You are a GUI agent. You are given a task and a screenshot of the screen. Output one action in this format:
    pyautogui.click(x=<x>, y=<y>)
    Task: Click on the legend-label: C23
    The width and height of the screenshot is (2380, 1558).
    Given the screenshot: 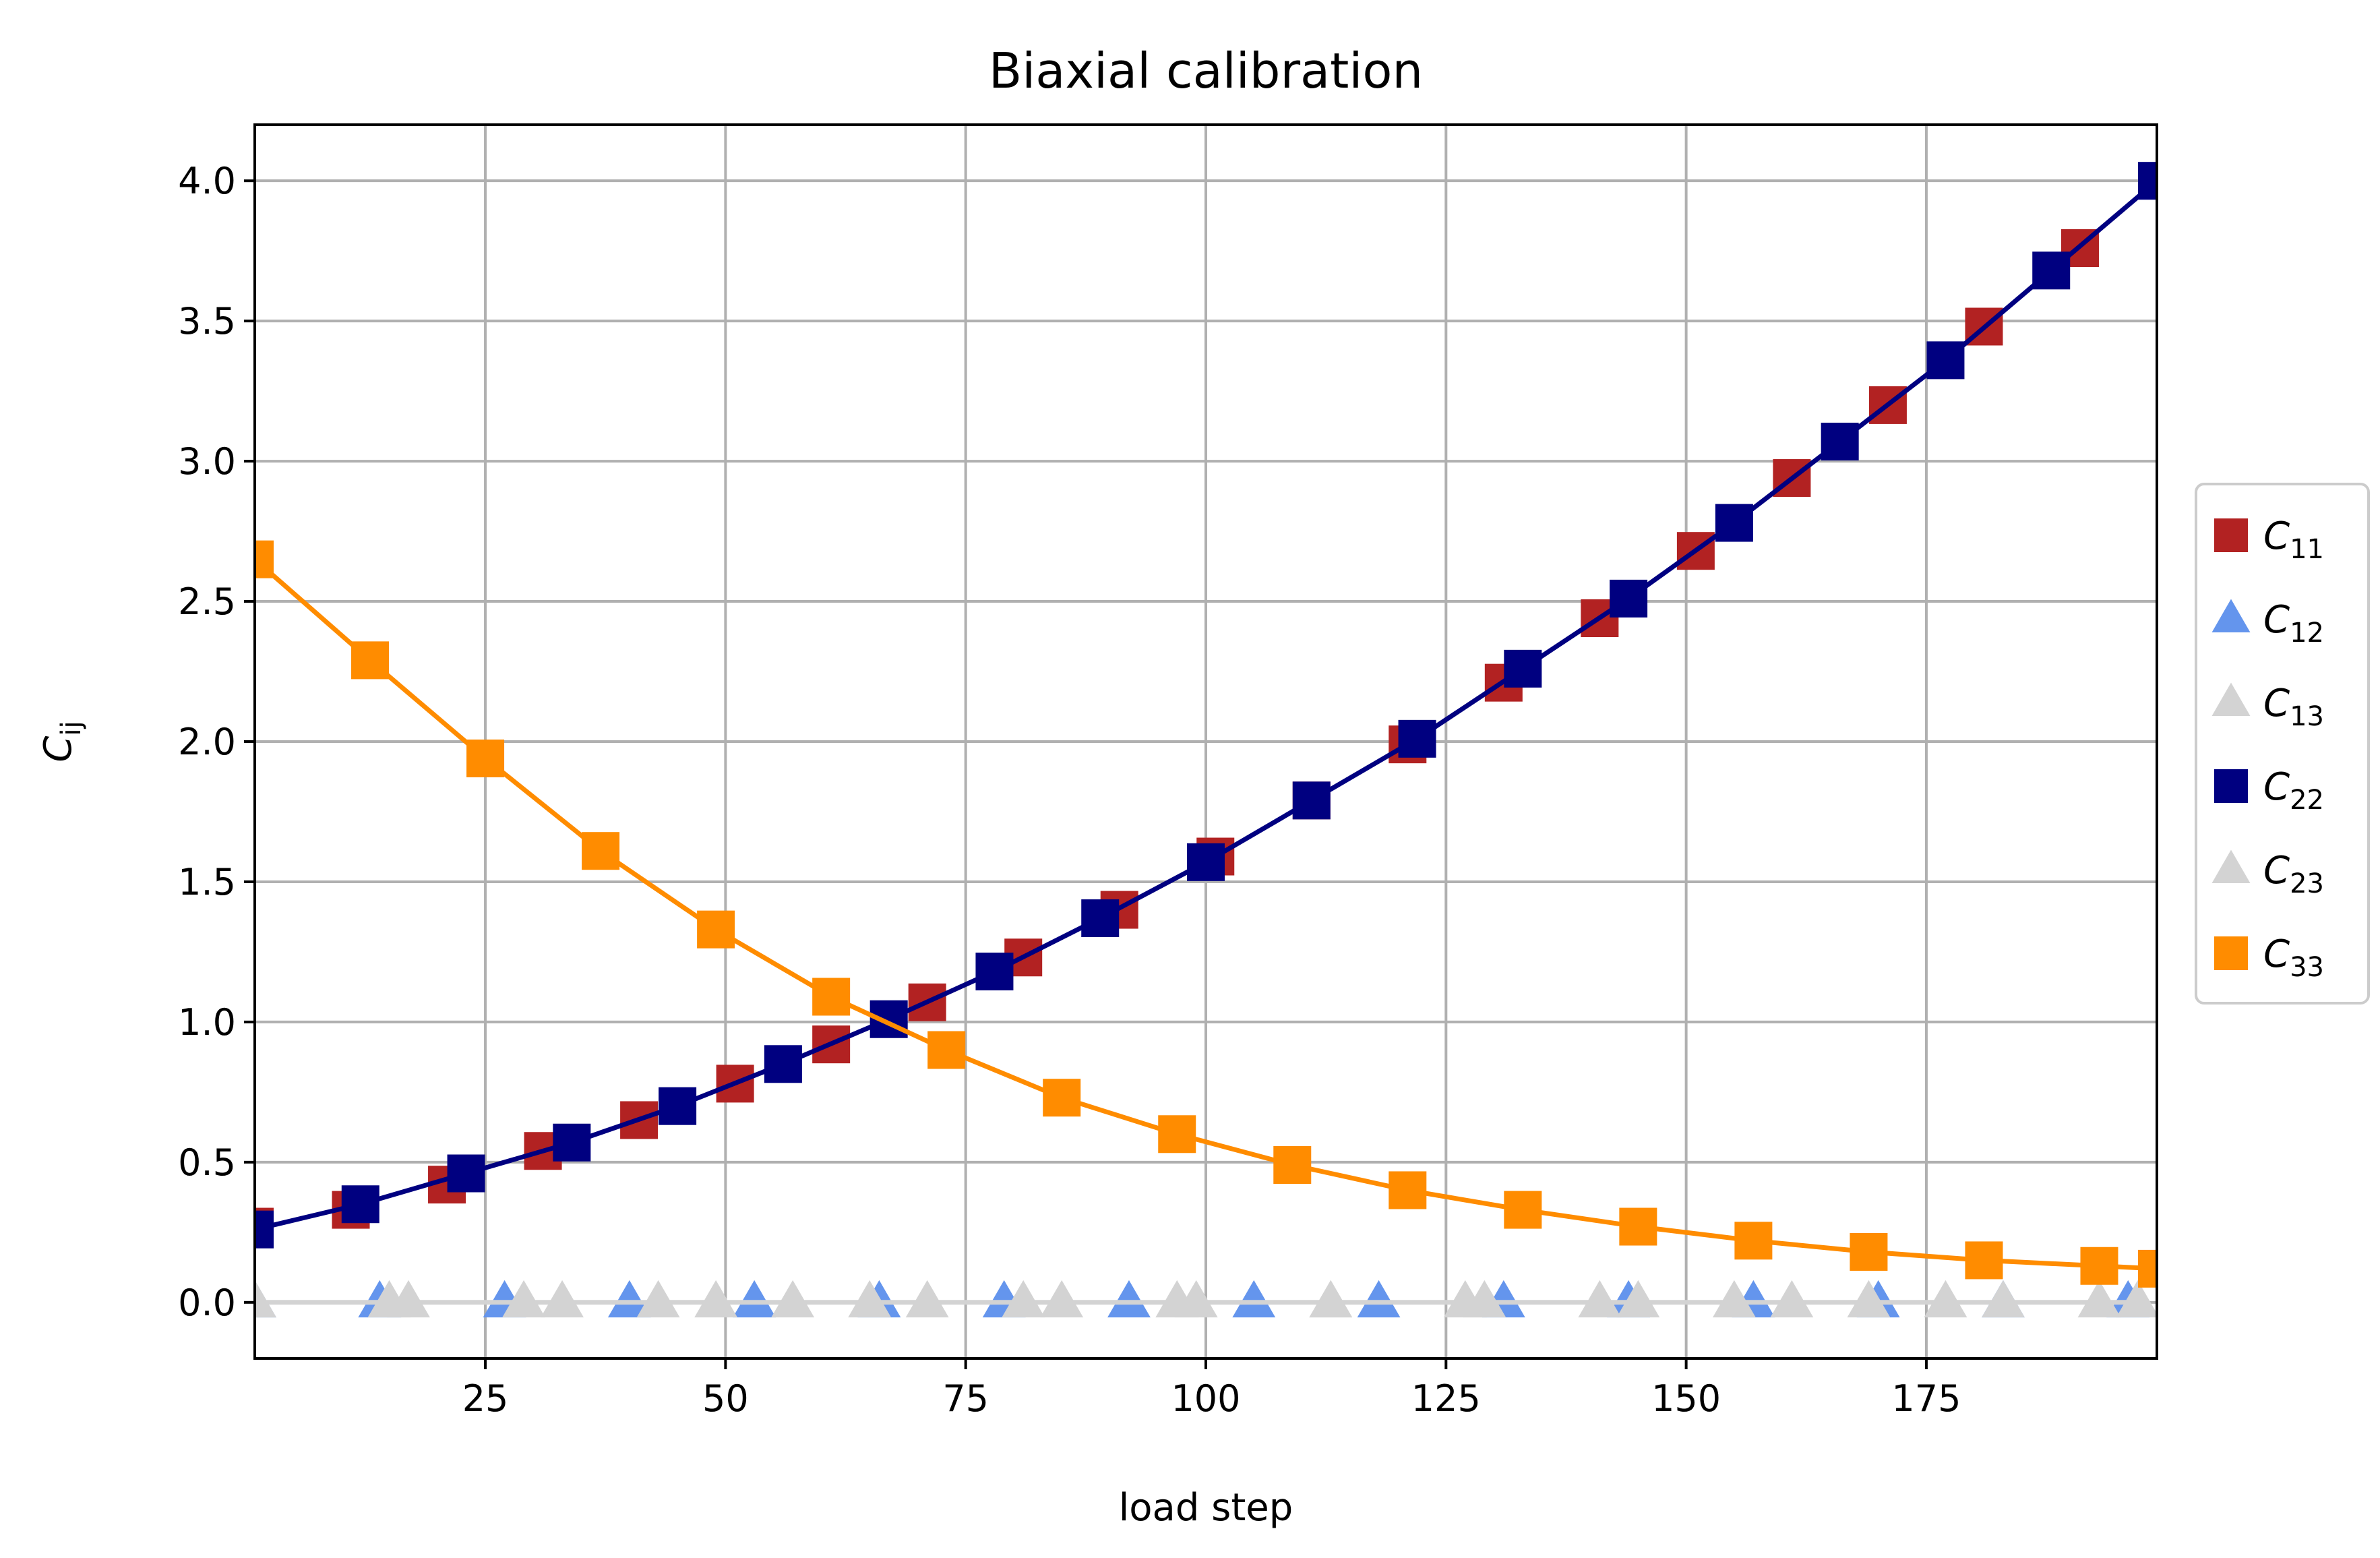 What is the action you would take?
    pyautogui.click(x=2294, y=874)
    